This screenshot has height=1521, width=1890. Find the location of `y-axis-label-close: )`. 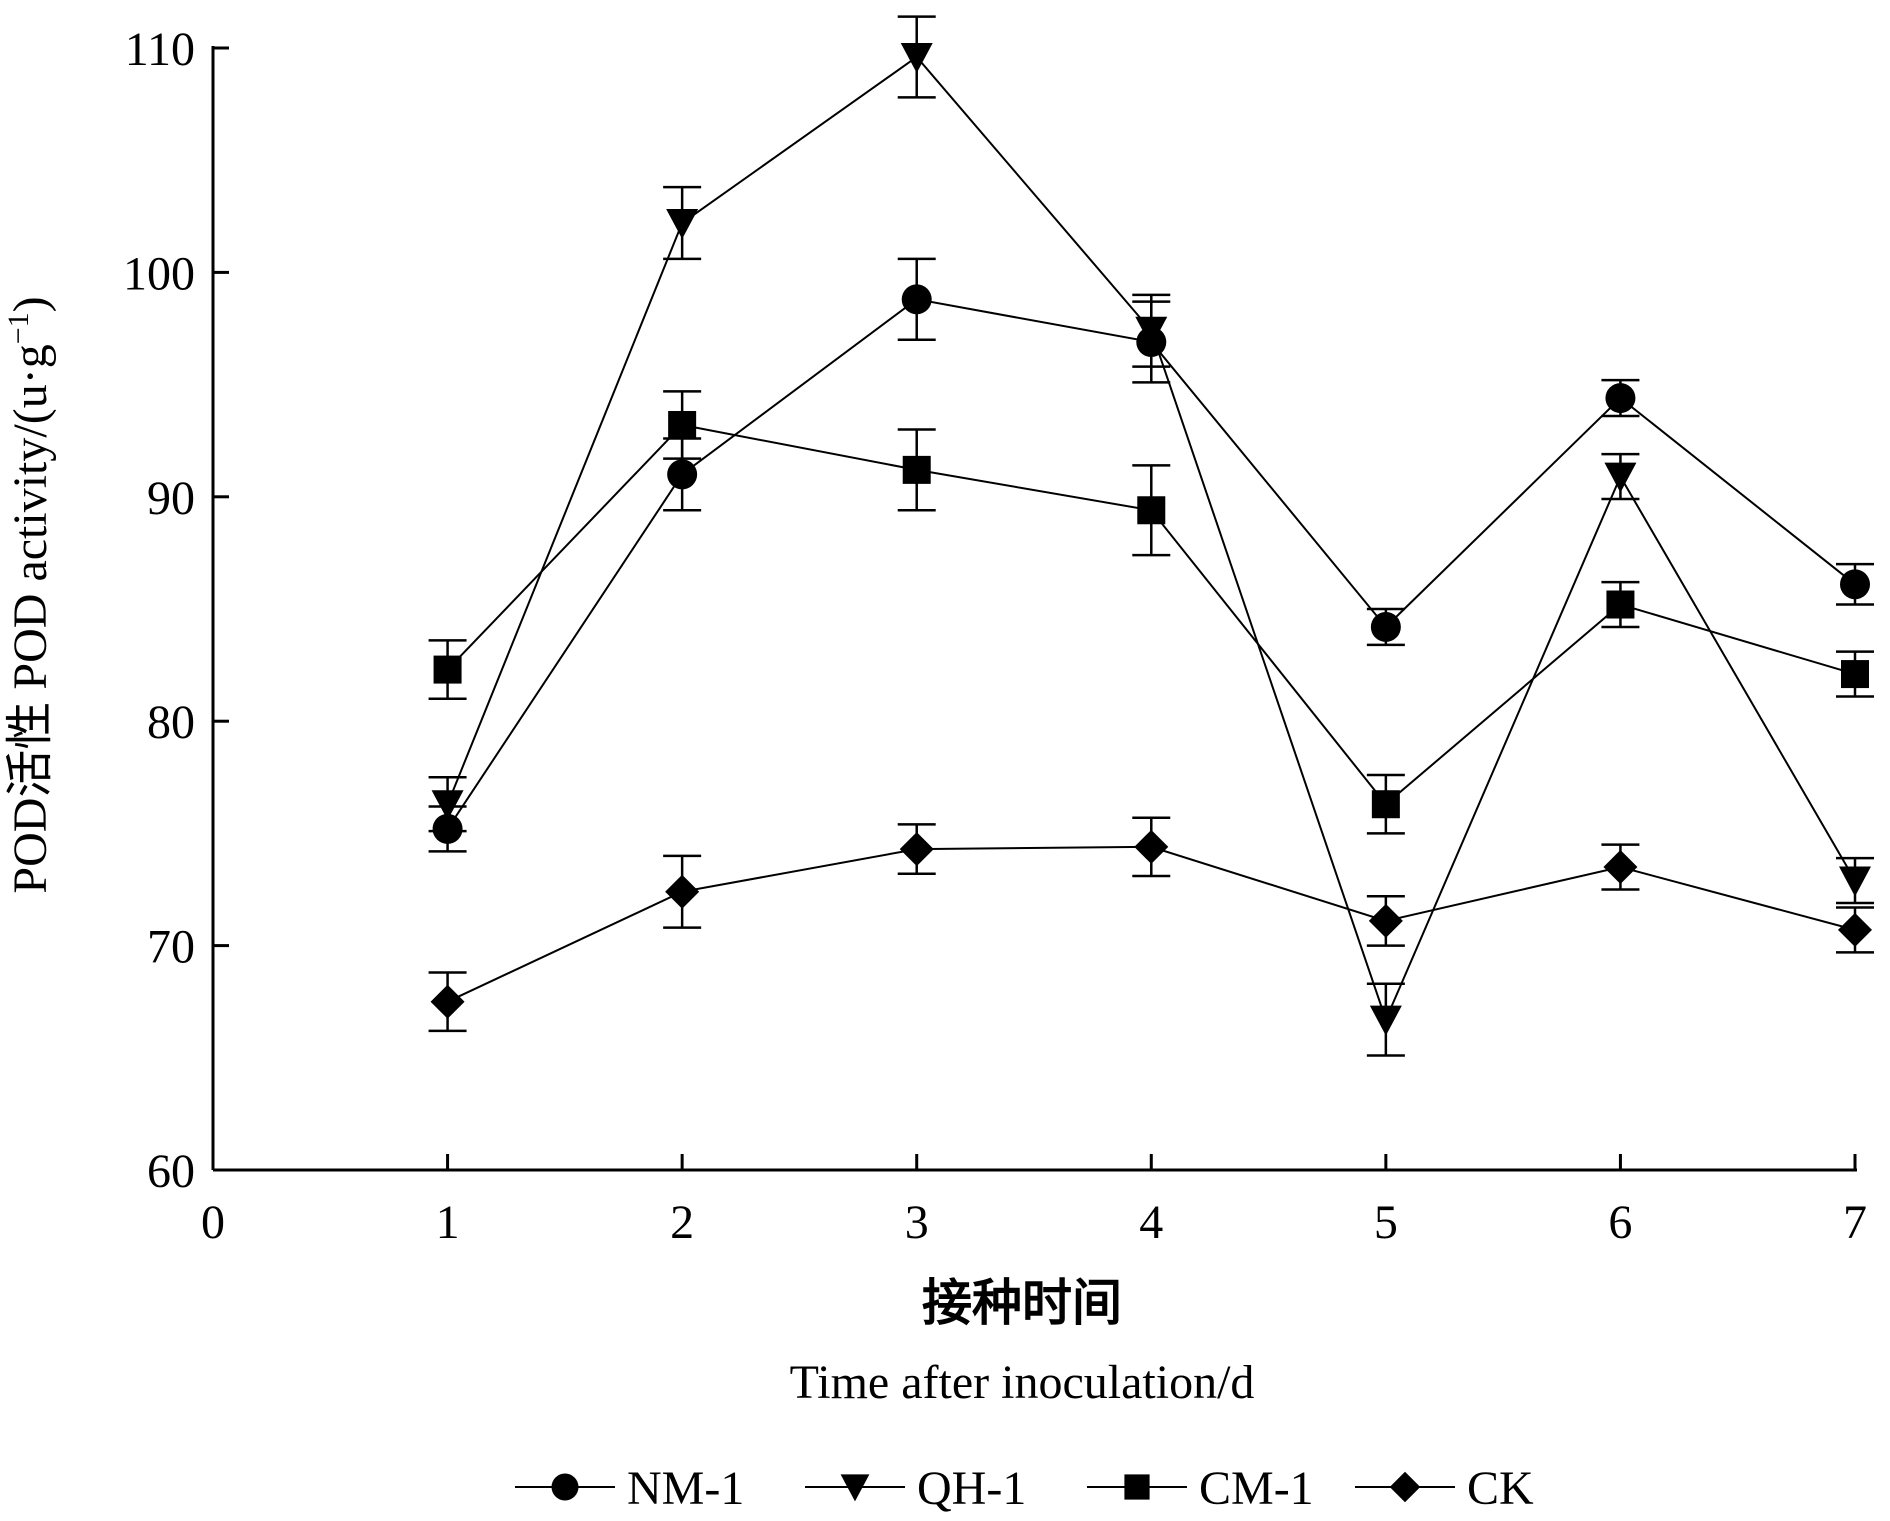

y-axis-label-close: ) is located at coordinates (30, 304).